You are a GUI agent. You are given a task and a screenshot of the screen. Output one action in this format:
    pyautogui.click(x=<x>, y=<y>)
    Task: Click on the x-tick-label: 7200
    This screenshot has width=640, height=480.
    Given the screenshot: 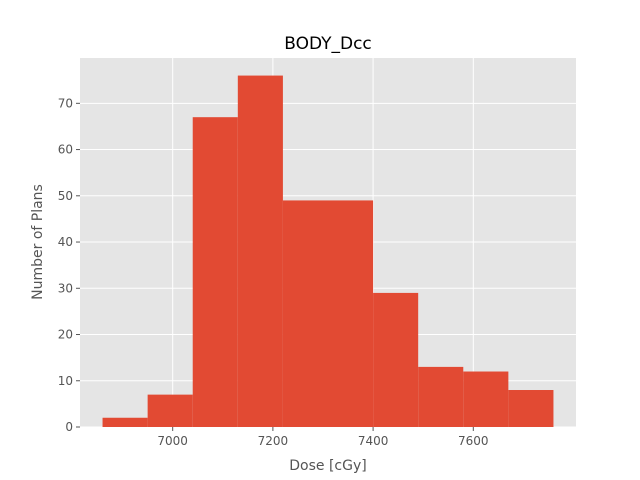 What is the action you would take?
    pyautogui.click(x=273, y=441)
    